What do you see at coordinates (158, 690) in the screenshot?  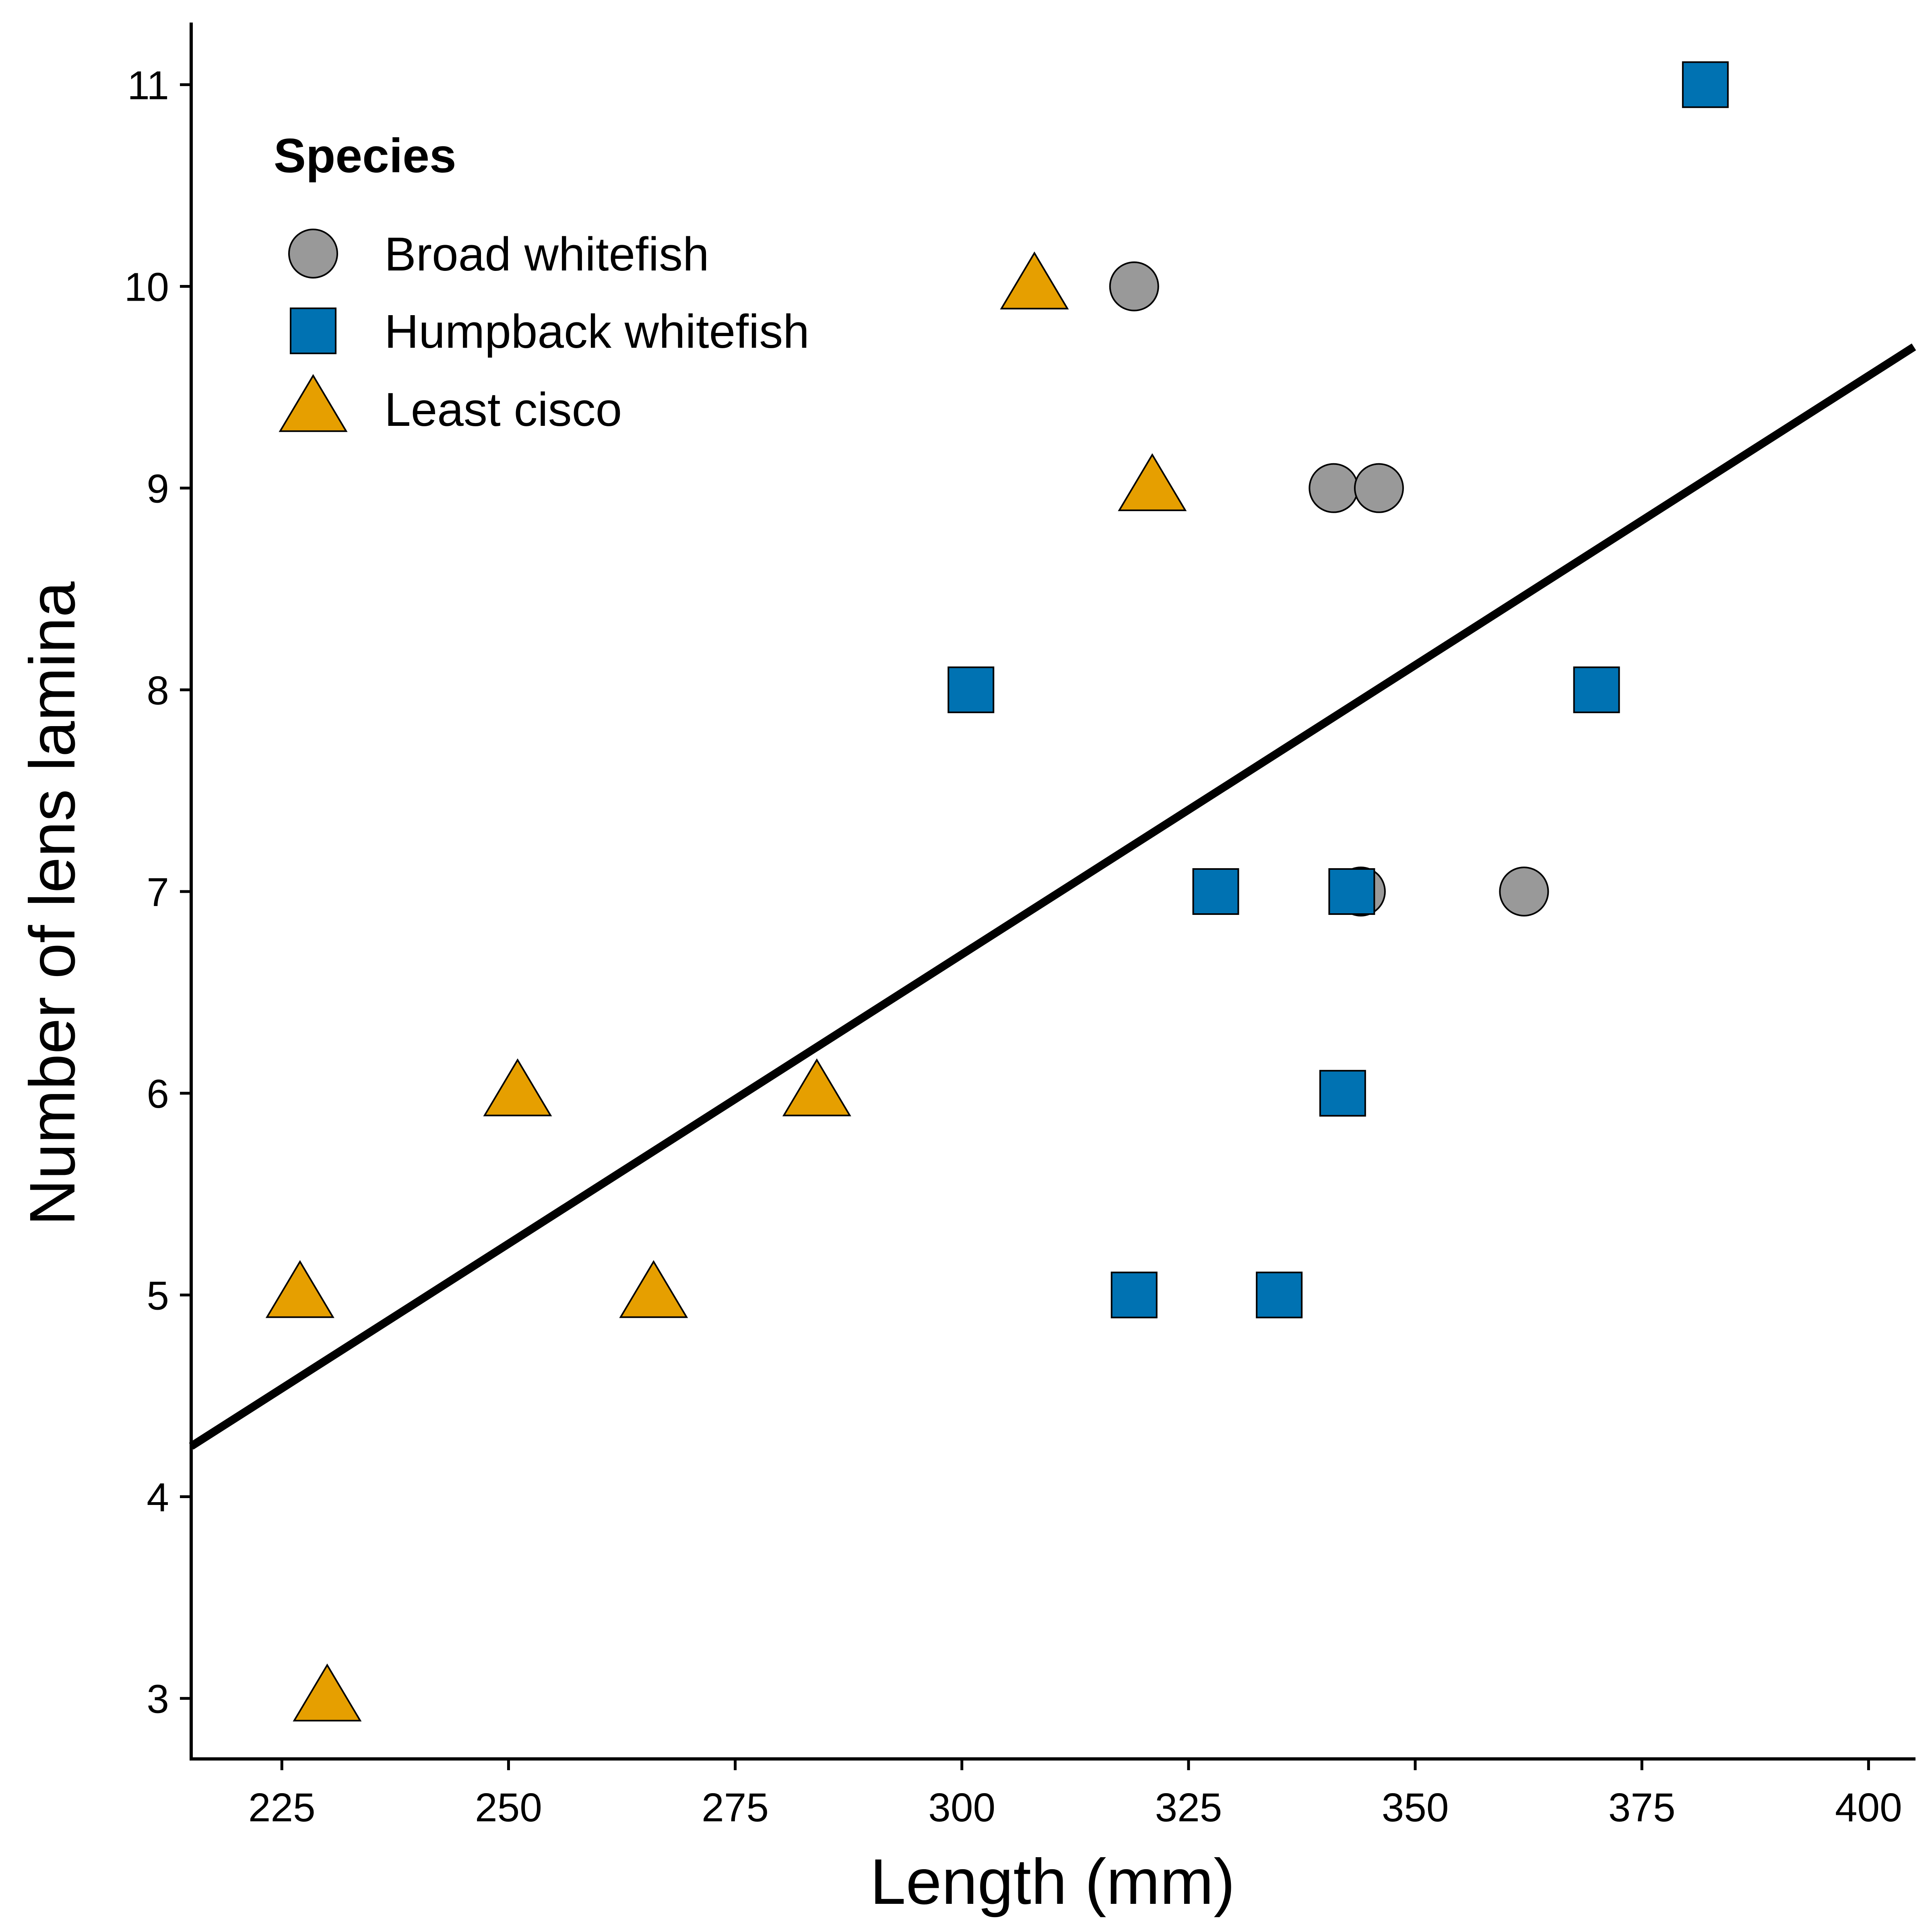 I see `y-tick-label: 8` at bounding box center [158, 690].